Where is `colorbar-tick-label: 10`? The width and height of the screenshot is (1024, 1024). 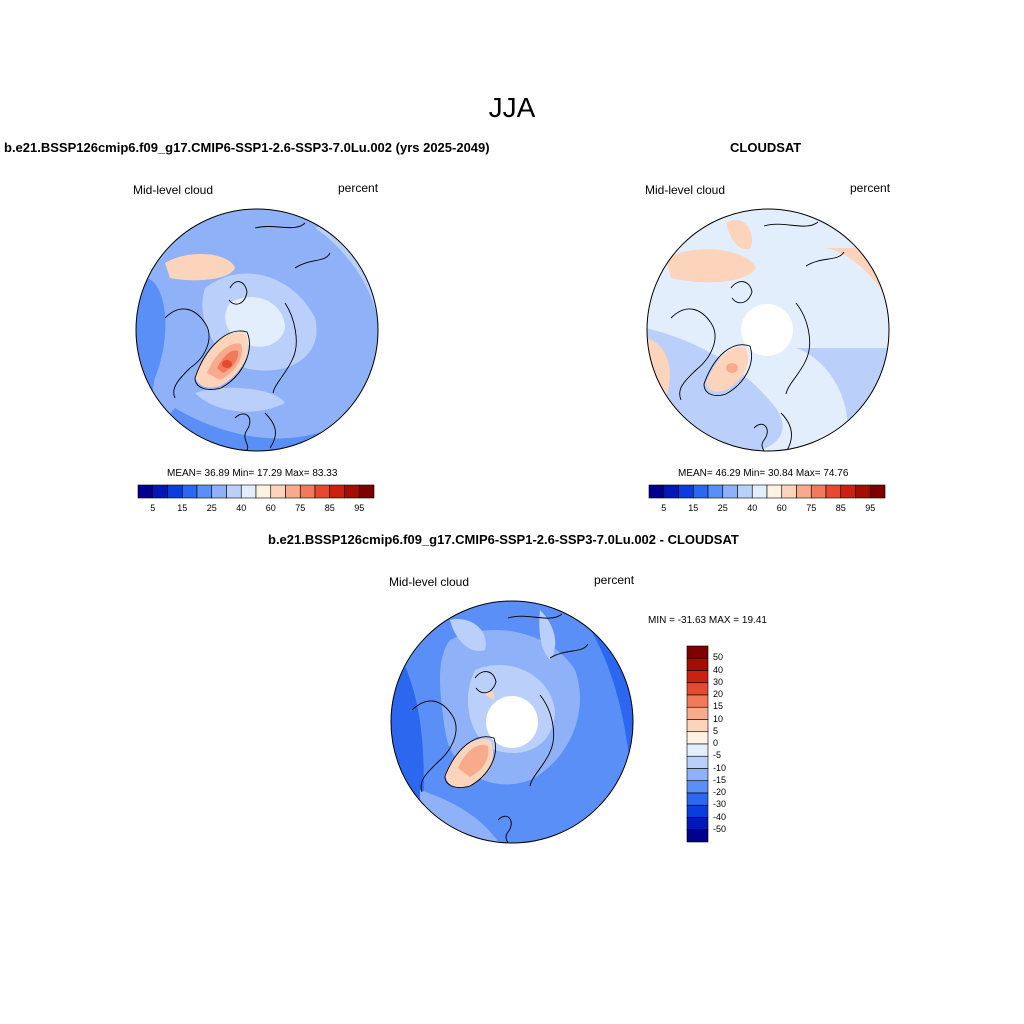
colorbar-tick-label: 10 is located at coordinates (718, 718).